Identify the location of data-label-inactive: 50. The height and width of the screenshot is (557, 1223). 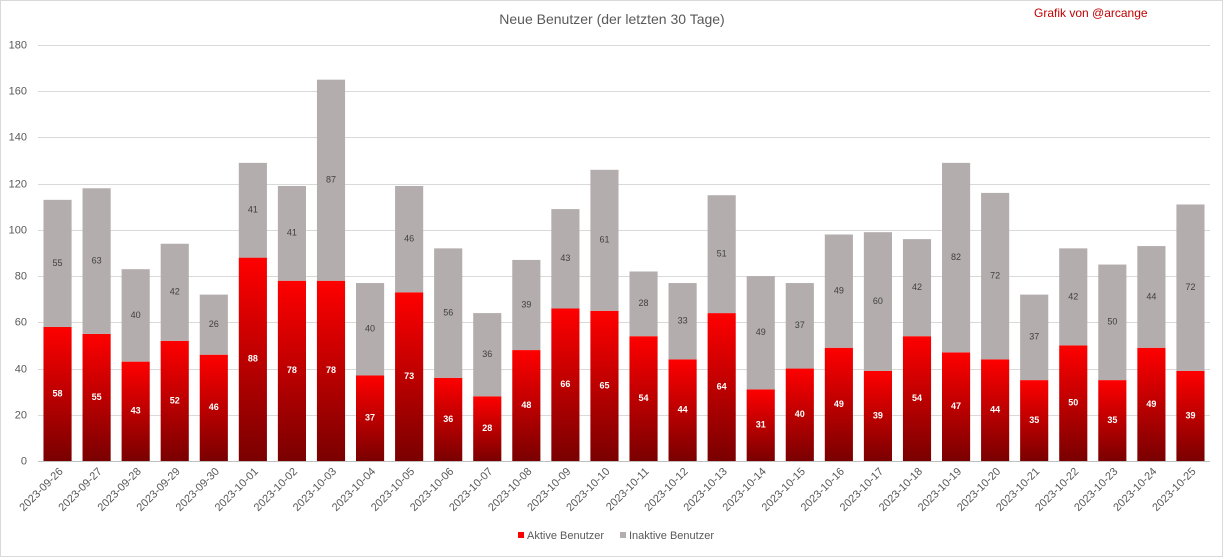
(1112, 322).